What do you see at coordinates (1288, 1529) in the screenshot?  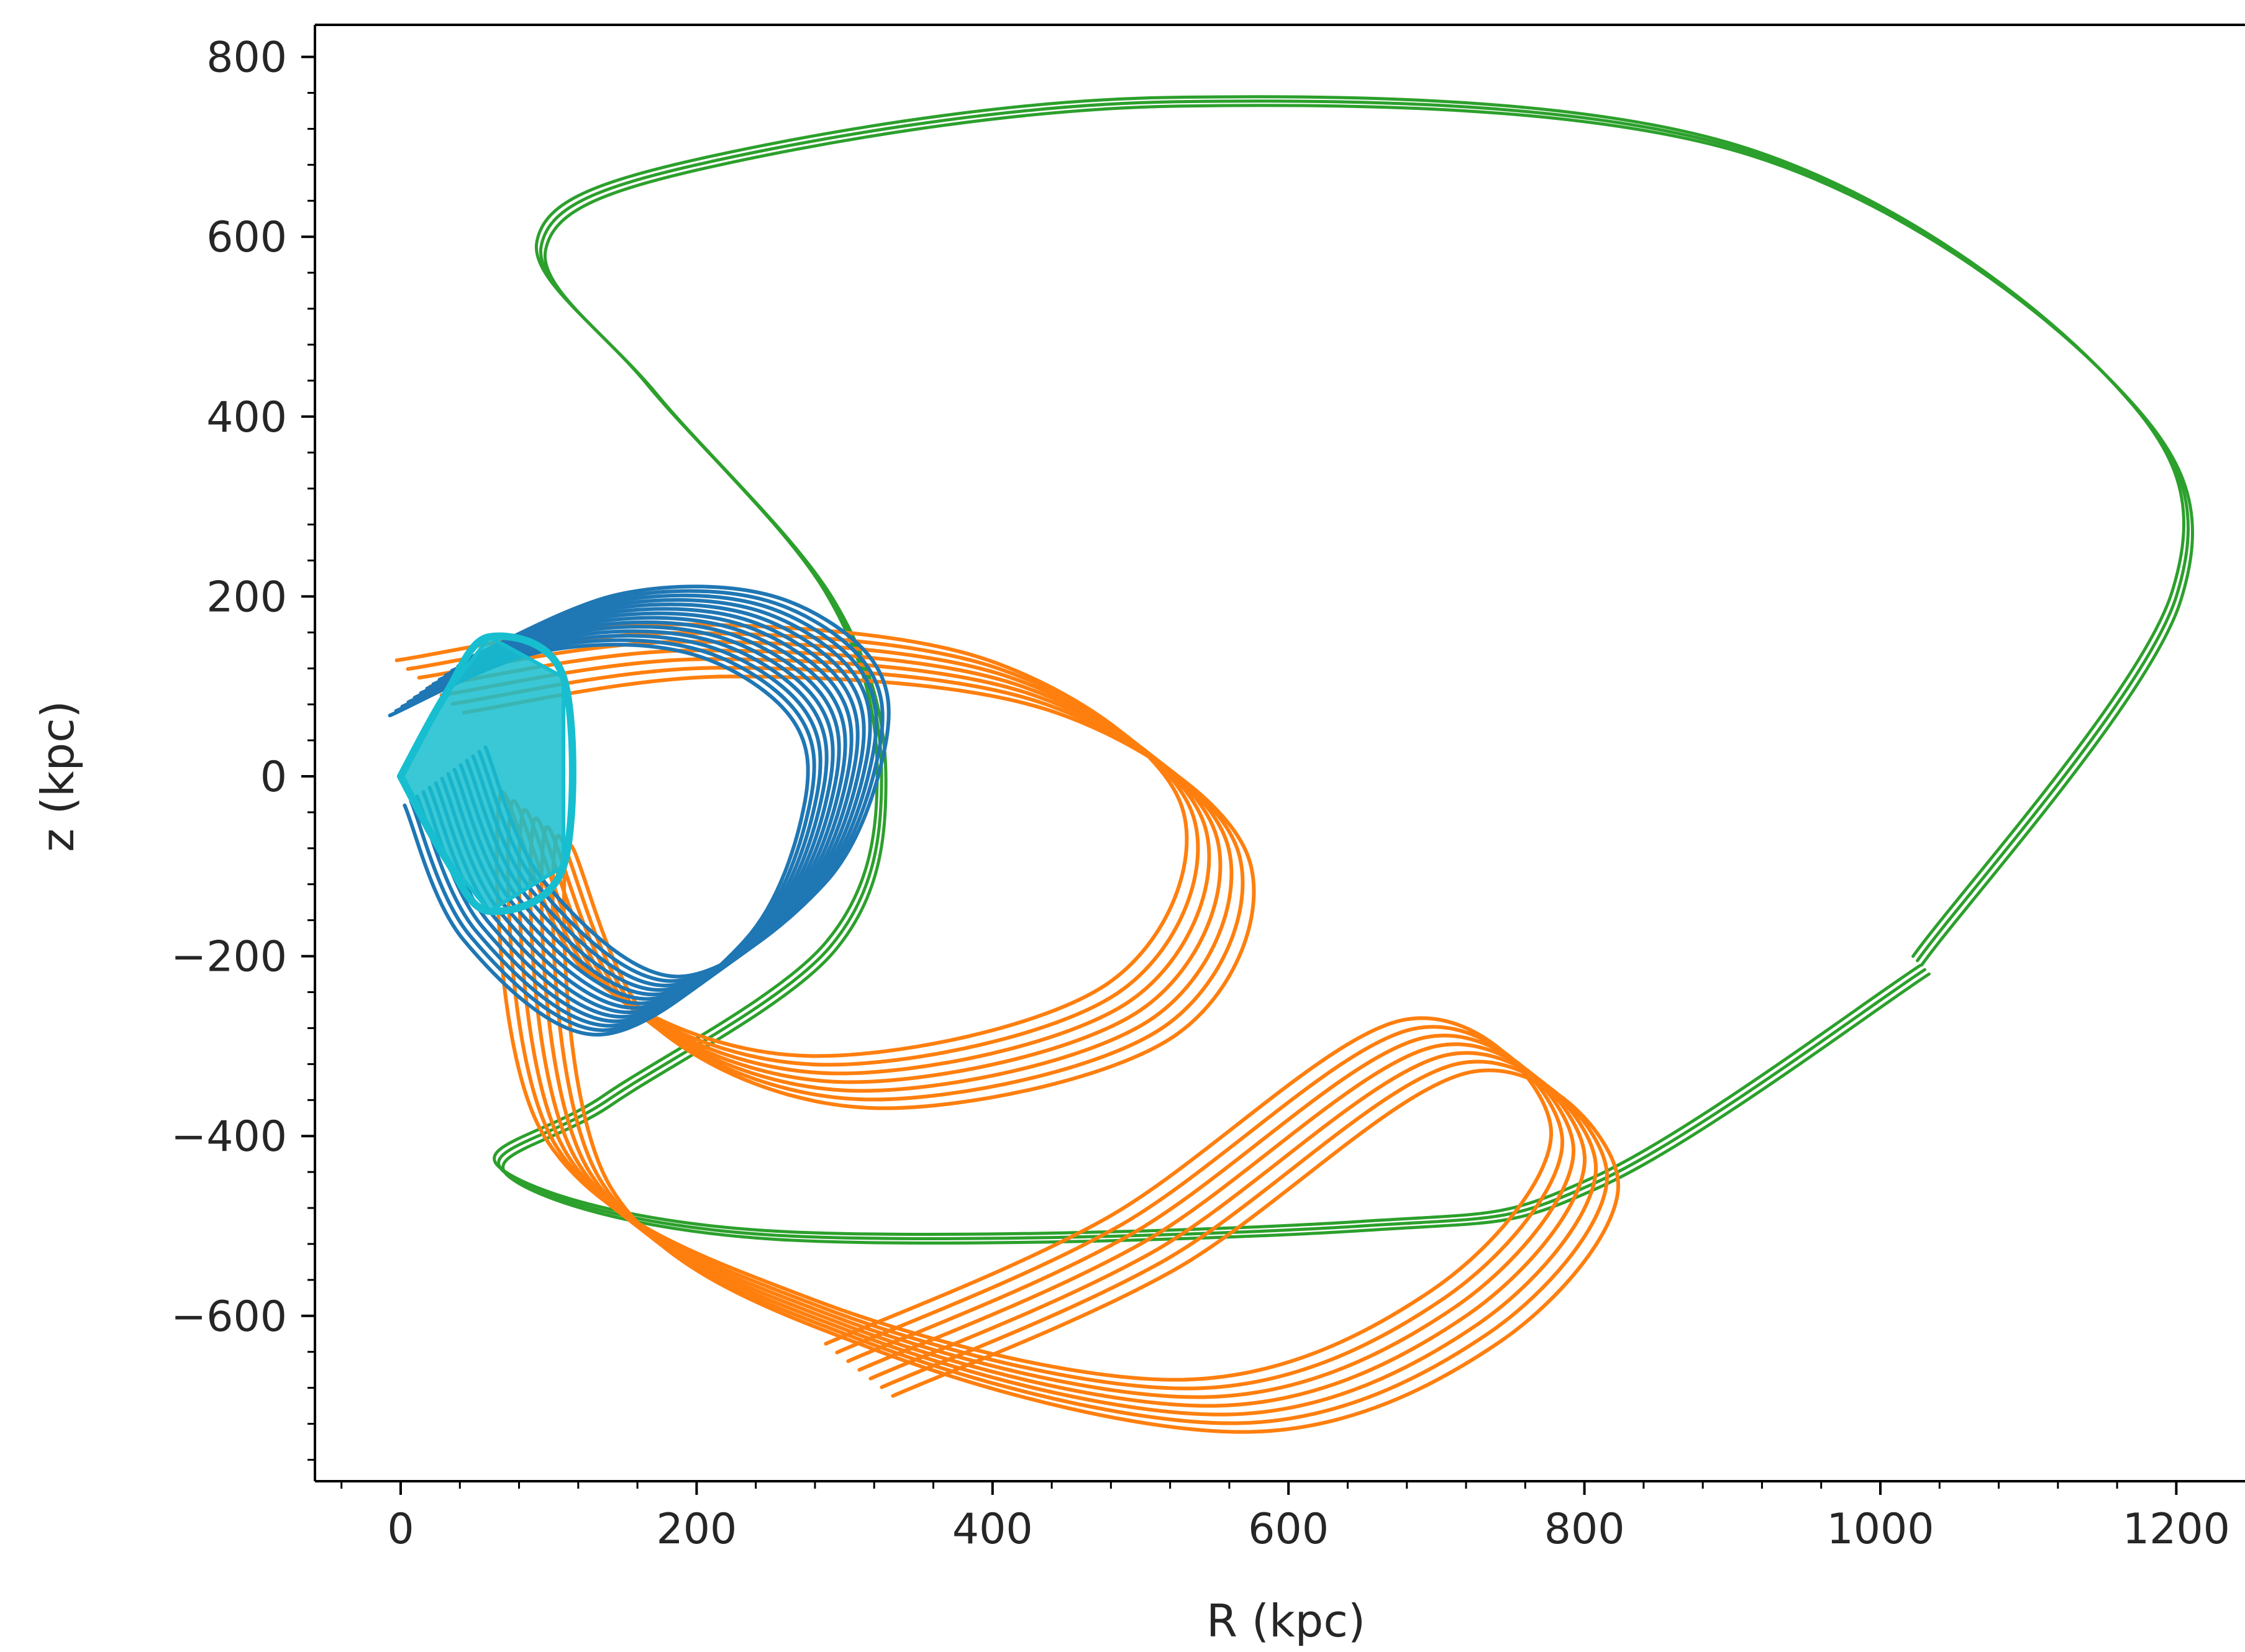 I see `x-tick-label: 600` at bounding box center [1288, 1529].